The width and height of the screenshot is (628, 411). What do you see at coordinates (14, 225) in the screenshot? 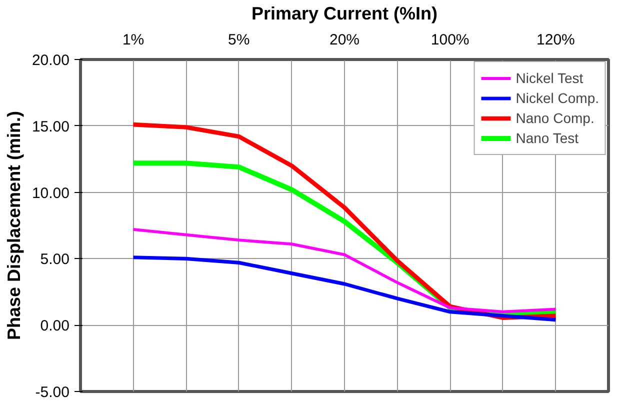
I see `y-axis-title: Phase Displacement (min.)` at bounding box center [14, 225].